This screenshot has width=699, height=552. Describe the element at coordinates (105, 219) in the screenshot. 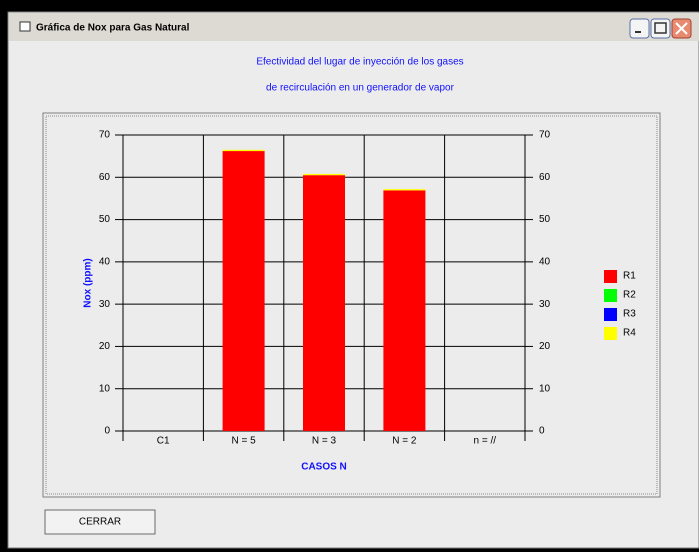

I see `y-tick-label: 50` at that location.